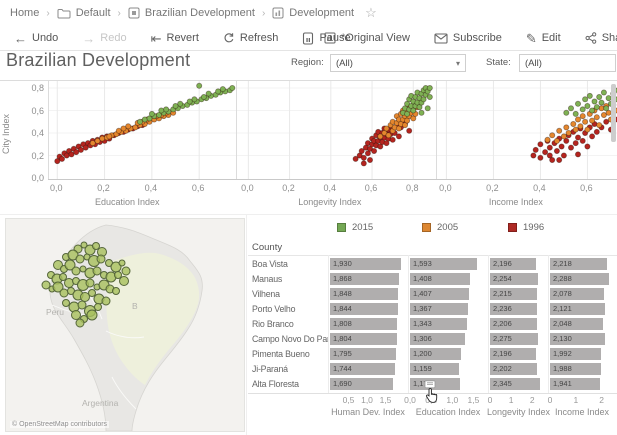 This screenshot has height=435, width=617. Describe the element at coordinates (613, 113) in the screenshot. I see `vertical-scrollbar-thumb` at that location.